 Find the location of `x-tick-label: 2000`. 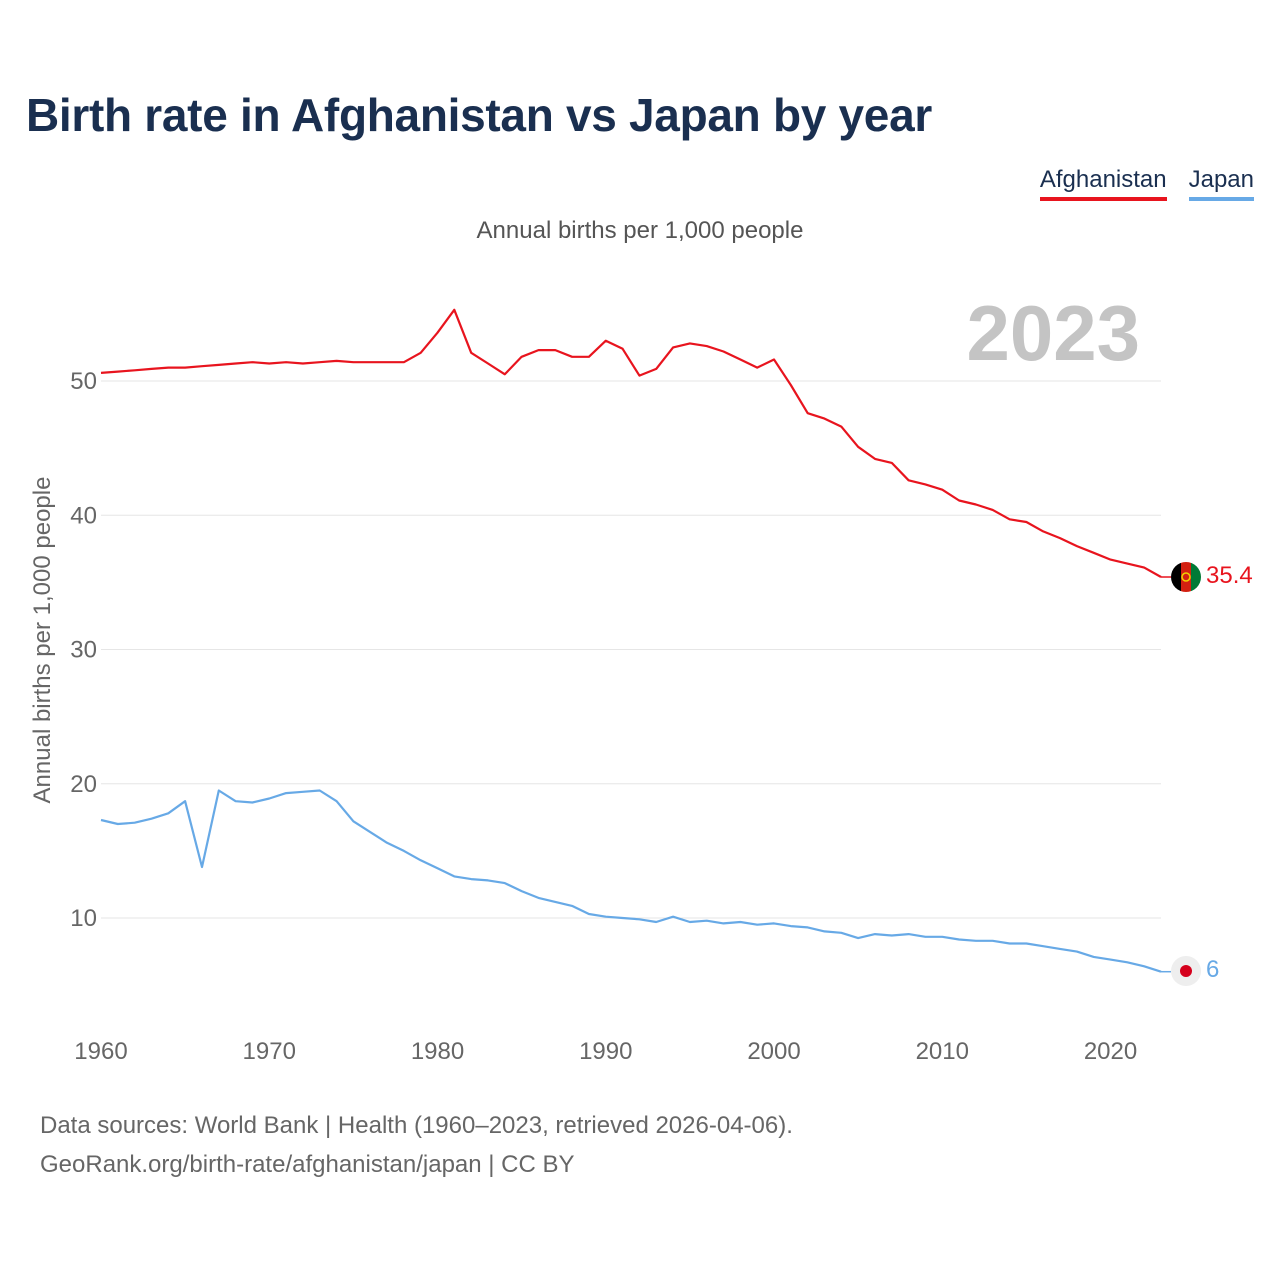

x-tick-label: 2000 is located at coordinates (773, 1051).